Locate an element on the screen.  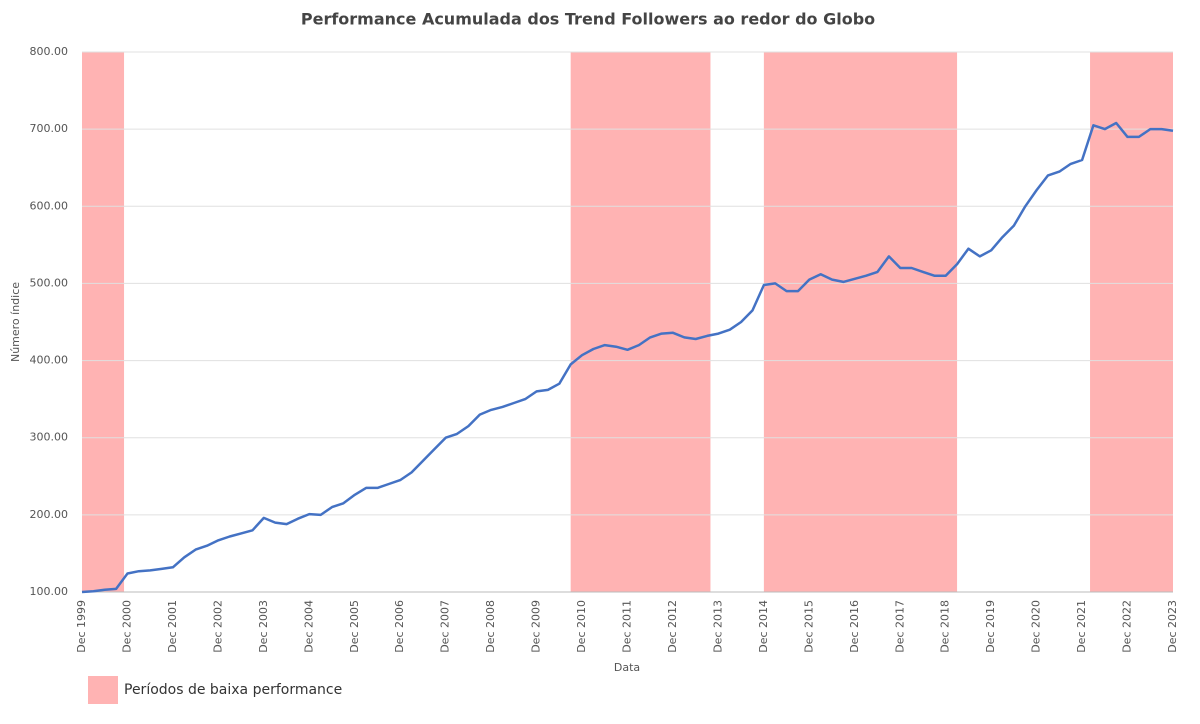
x-tick-label: Dec 2010 is located at coordinates (581, 626).